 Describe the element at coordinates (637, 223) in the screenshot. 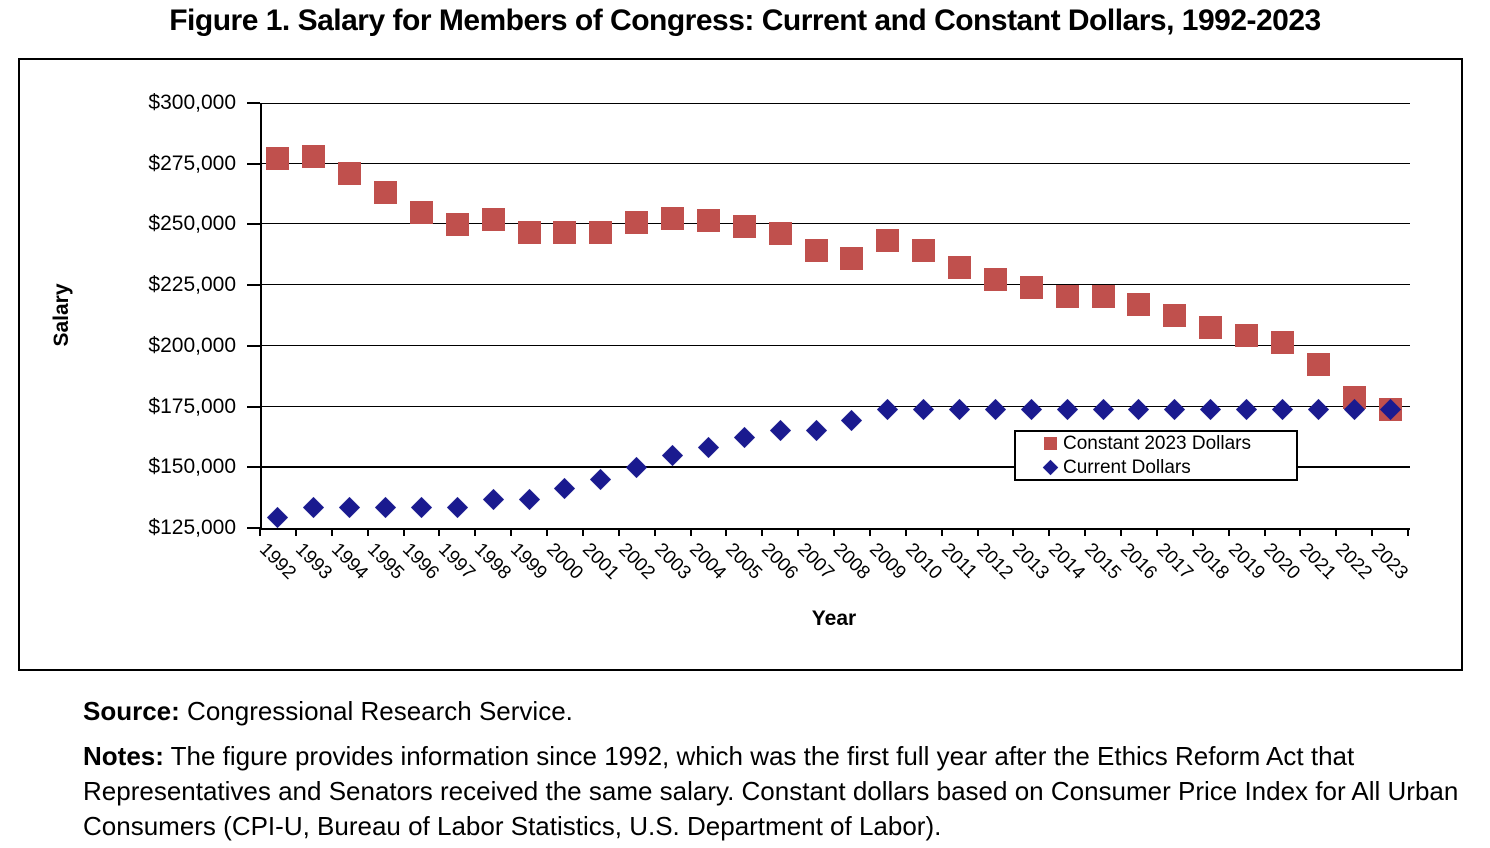

I see `marker-constant-2002` at that location.